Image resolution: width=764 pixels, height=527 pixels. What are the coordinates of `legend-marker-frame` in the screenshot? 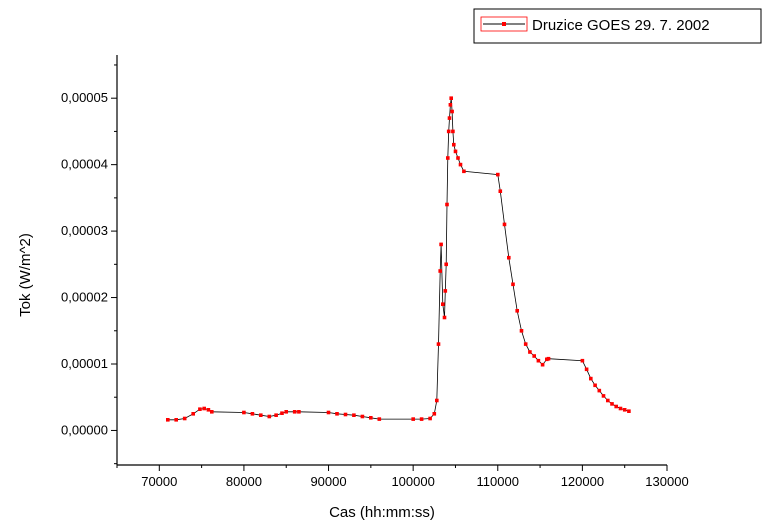 It's located at (504, 24).